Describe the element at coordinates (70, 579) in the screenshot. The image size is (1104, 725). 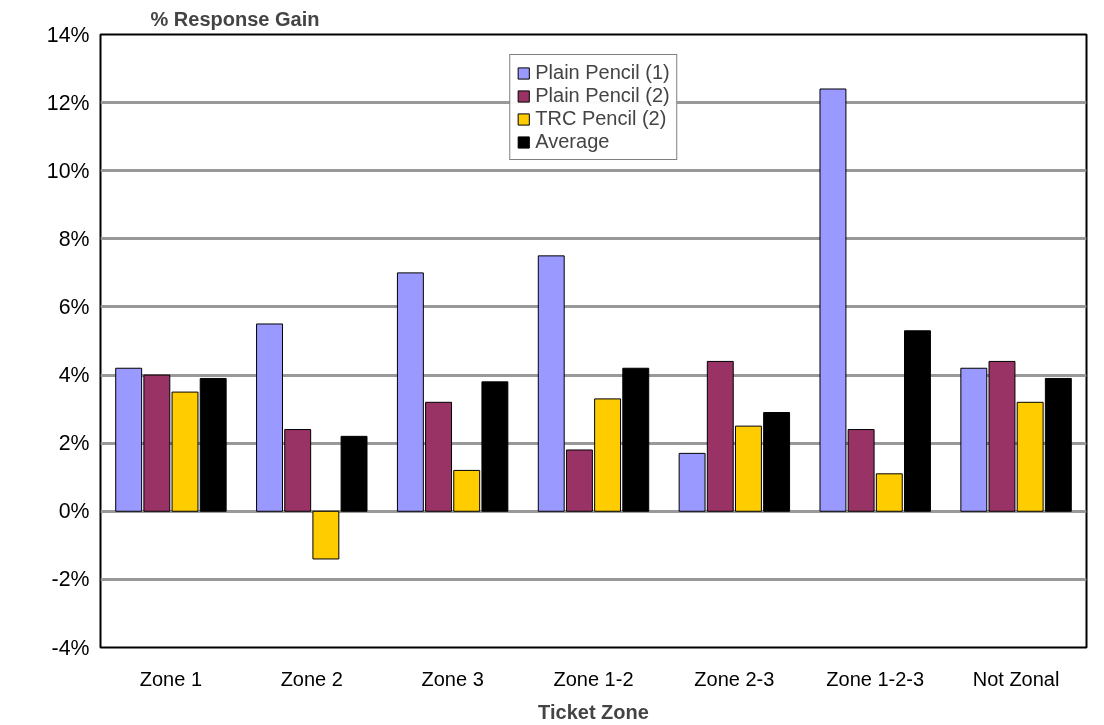
I see `y-tick-label: -2%` at that location.